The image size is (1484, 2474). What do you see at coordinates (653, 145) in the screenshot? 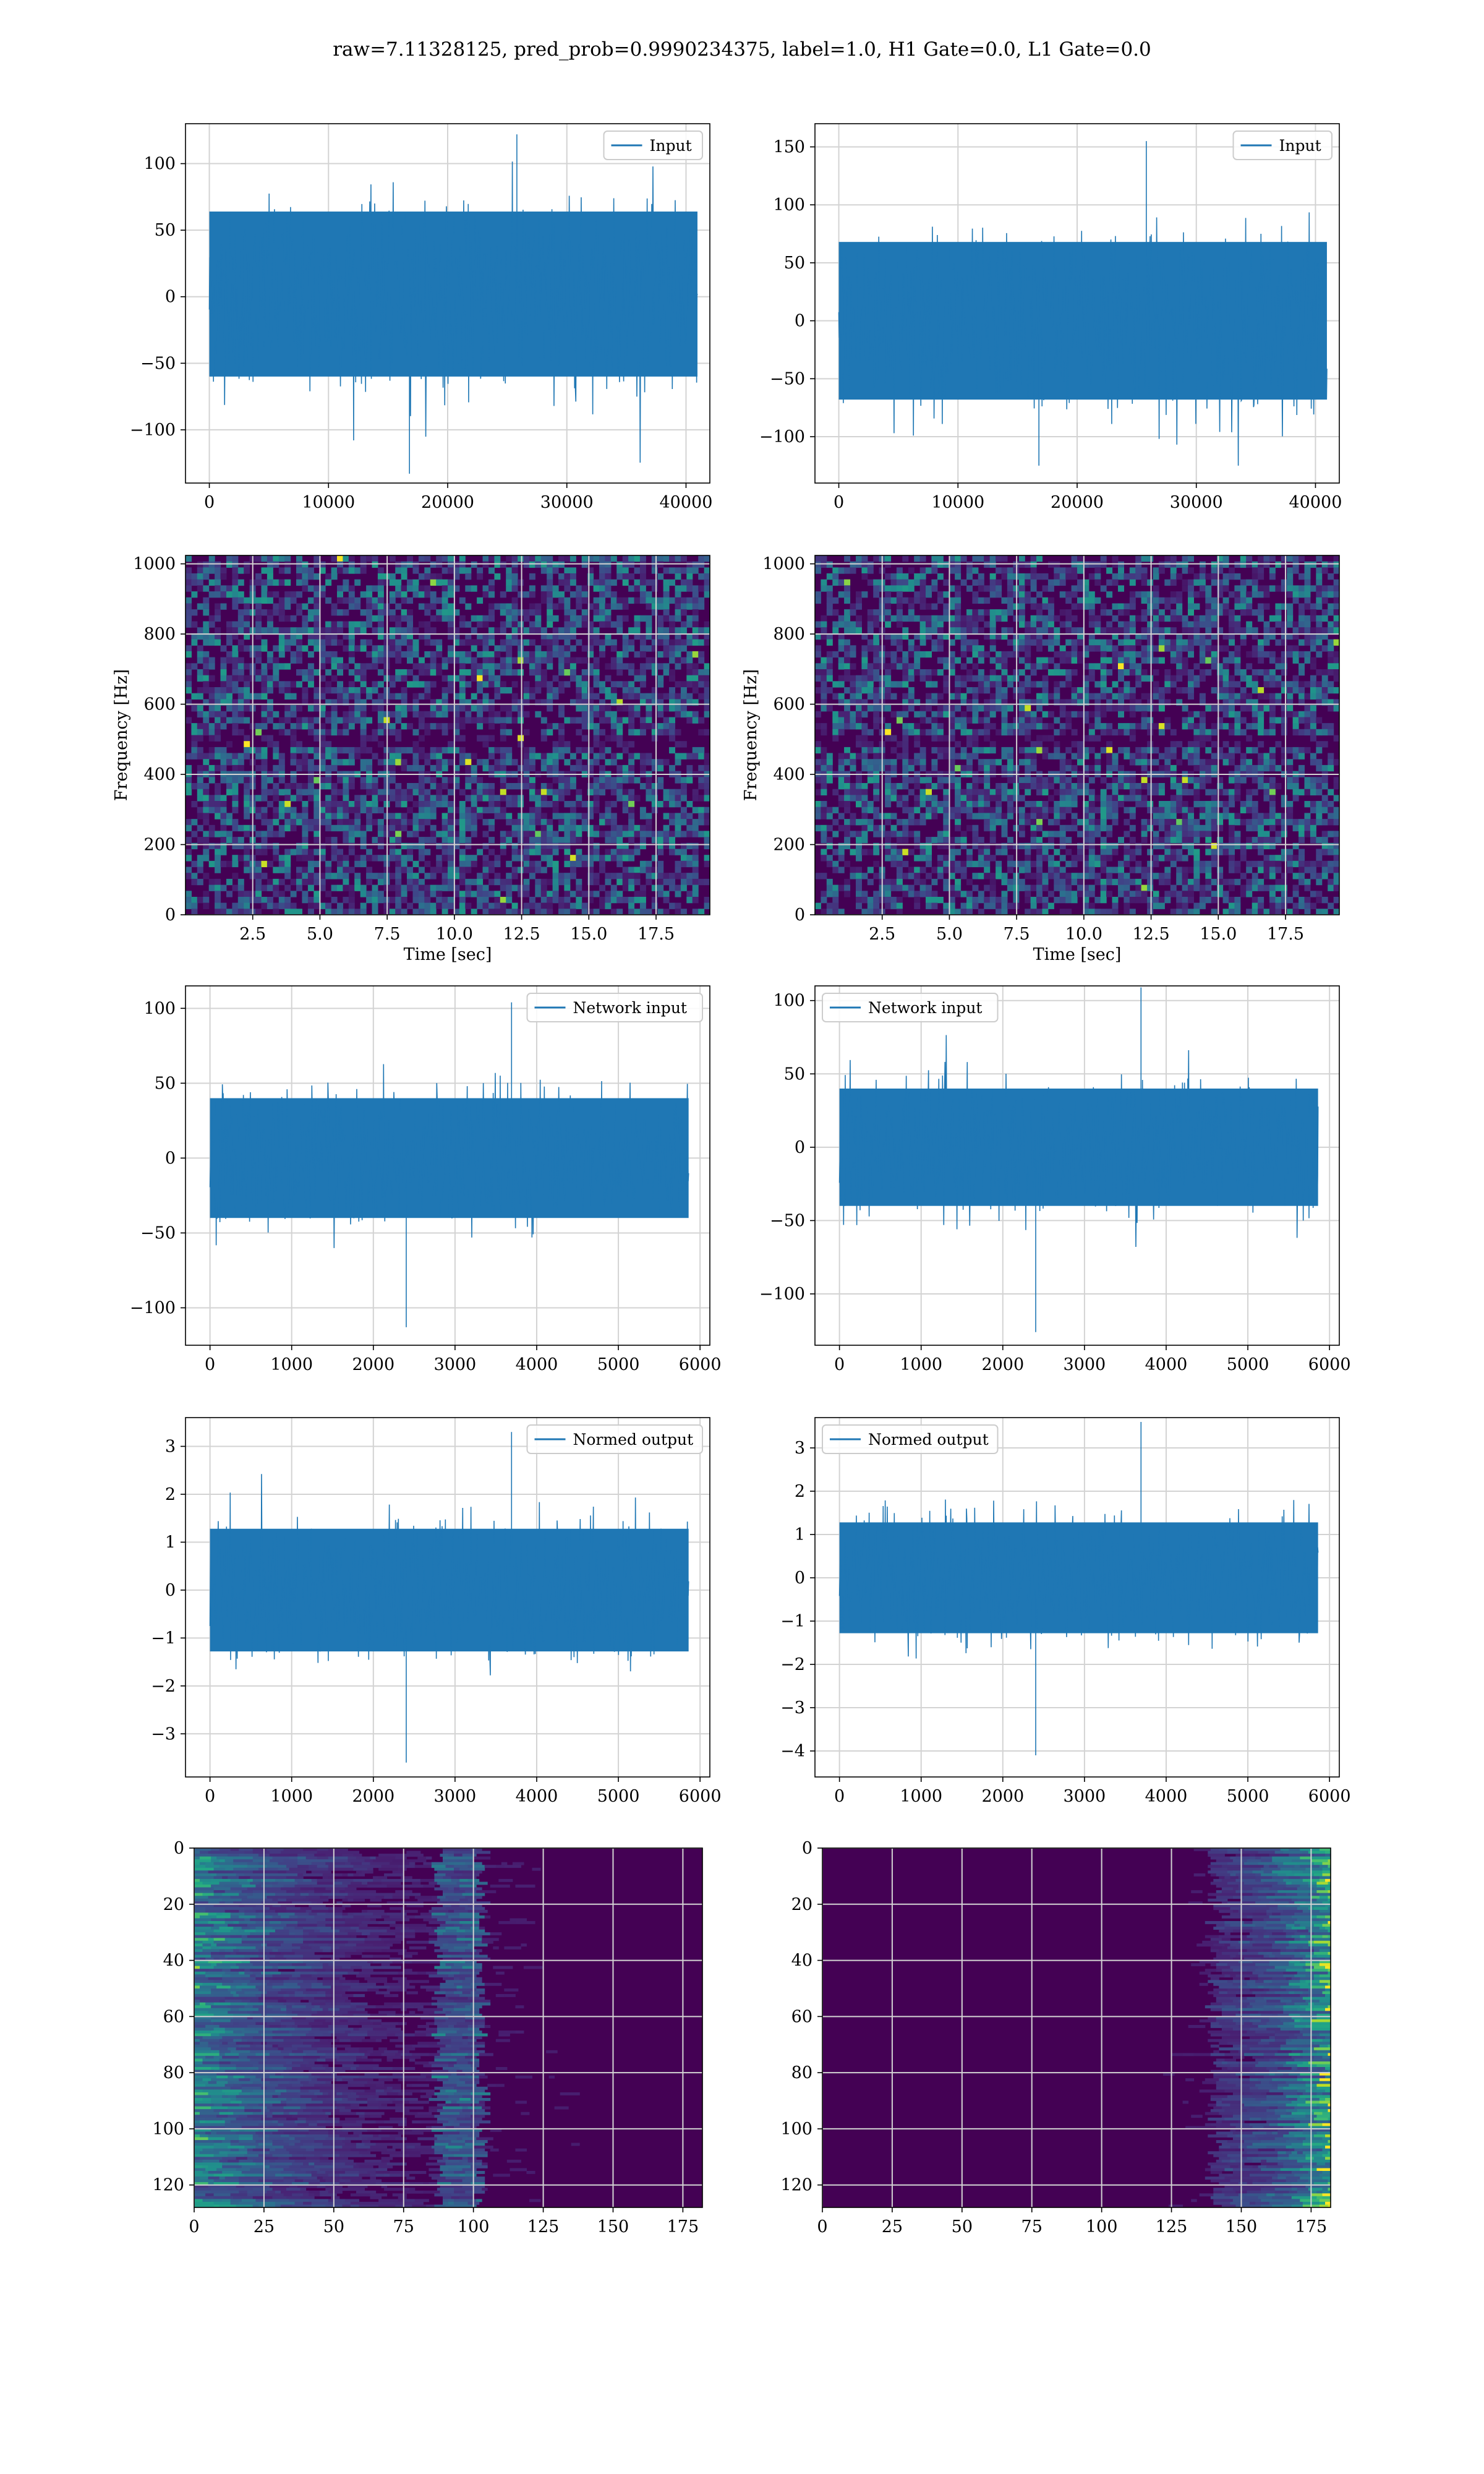
I see `legend-input-h1: Input` at bounding box center [653, 145].